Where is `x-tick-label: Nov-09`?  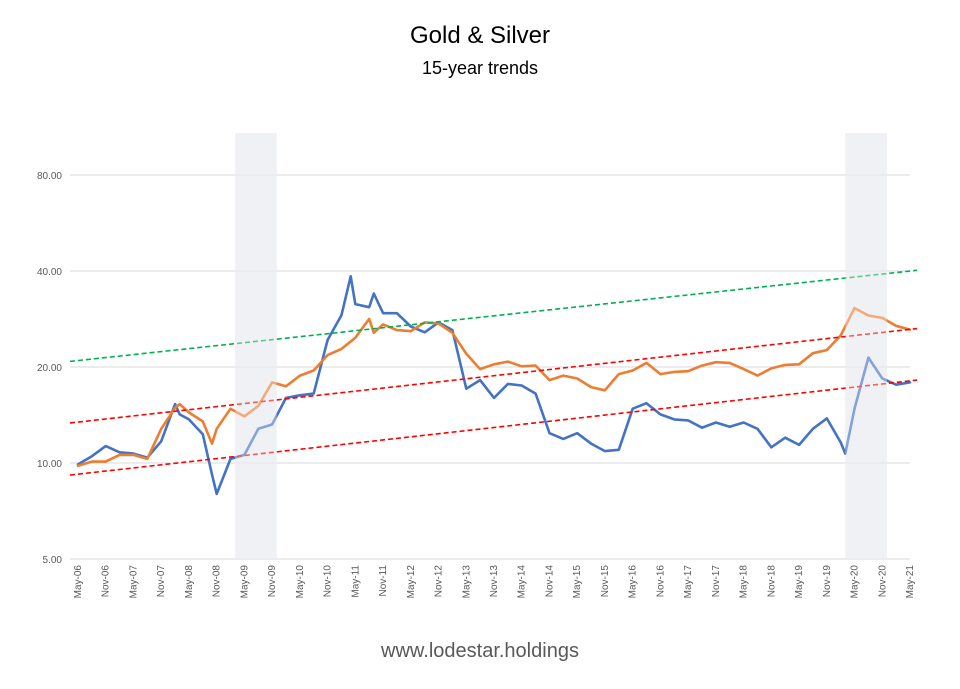
x-tick-label: Nov-09 is located at coordinates (272, 581).